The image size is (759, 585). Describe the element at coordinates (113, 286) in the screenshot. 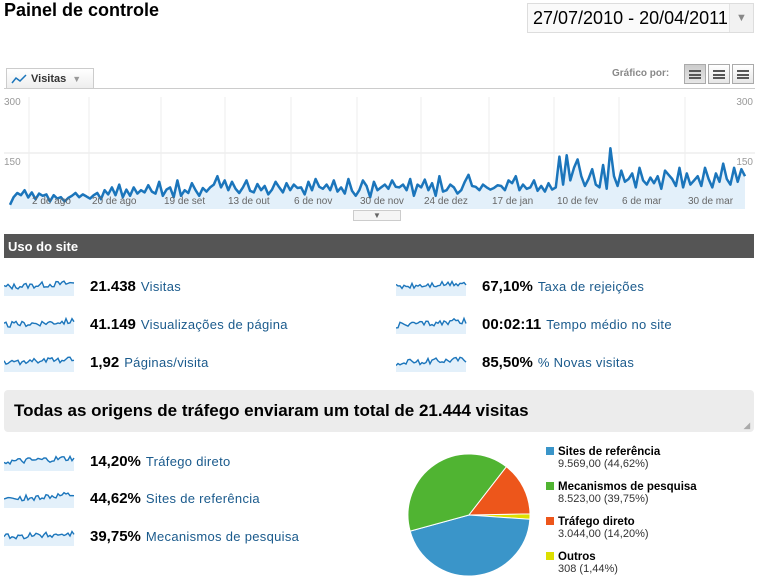

I see `usage-stat-value: 21.438` at that location.